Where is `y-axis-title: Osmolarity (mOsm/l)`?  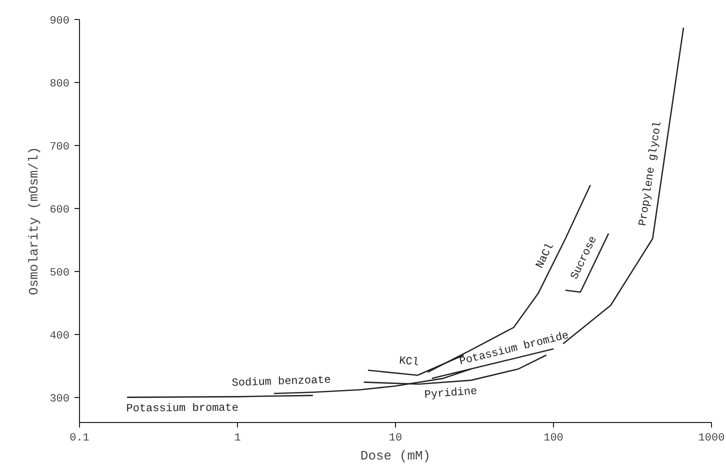
y-axis-title: Osmolarity (mOsm/l) is located at coordinates (34, 221).